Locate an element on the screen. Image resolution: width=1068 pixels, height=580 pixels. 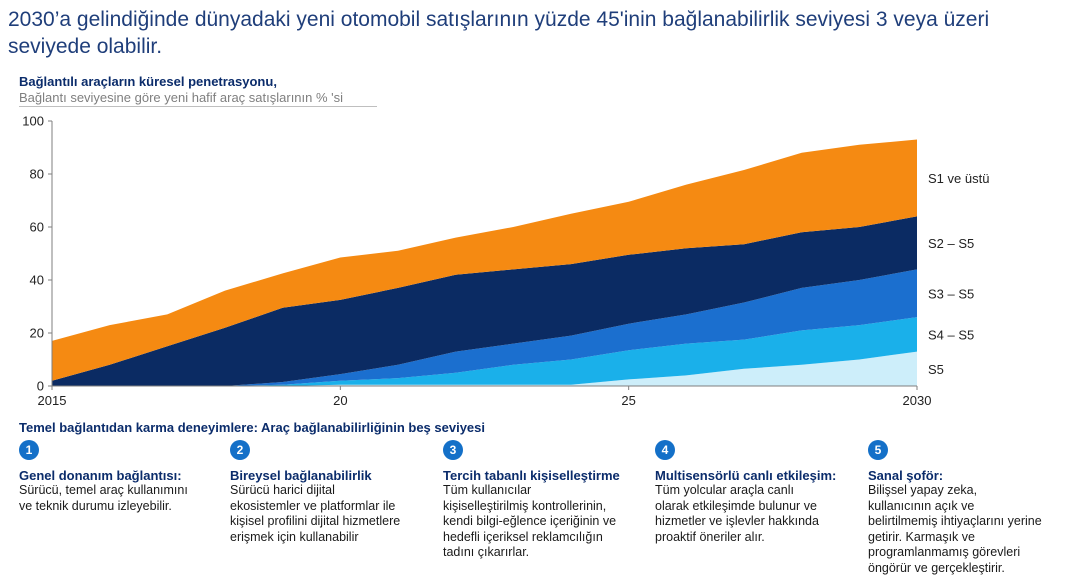
level-description-line: ve teknik durumu izleyebilir. is located at coordinates (95, 505).